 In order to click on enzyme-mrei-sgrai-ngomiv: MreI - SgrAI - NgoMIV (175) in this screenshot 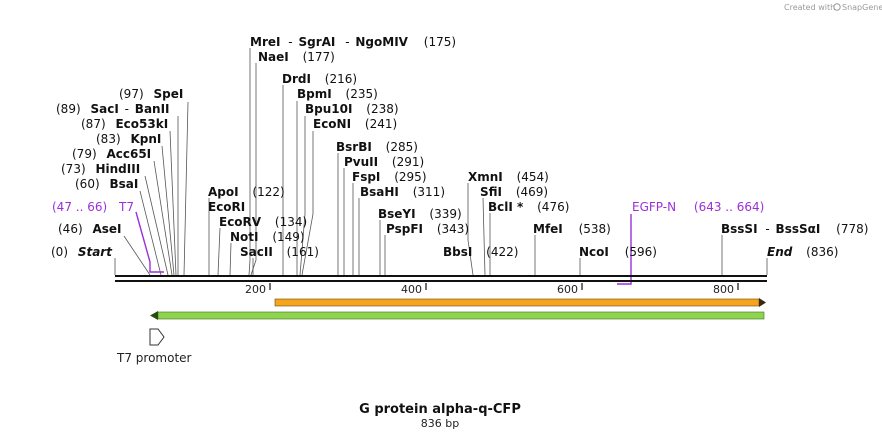, I will do `click(353, 42)`.